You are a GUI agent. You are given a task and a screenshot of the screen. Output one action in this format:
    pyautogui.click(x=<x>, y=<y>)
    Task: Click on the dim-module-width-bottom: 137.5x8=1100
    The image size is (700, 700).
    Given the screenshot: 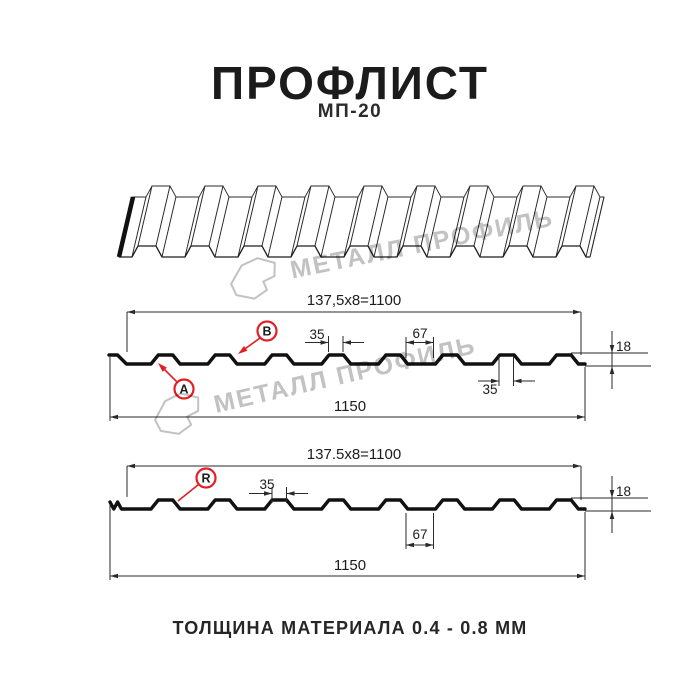 What is the action you would take?
    pyautogui.click(x=354, y=454)
    